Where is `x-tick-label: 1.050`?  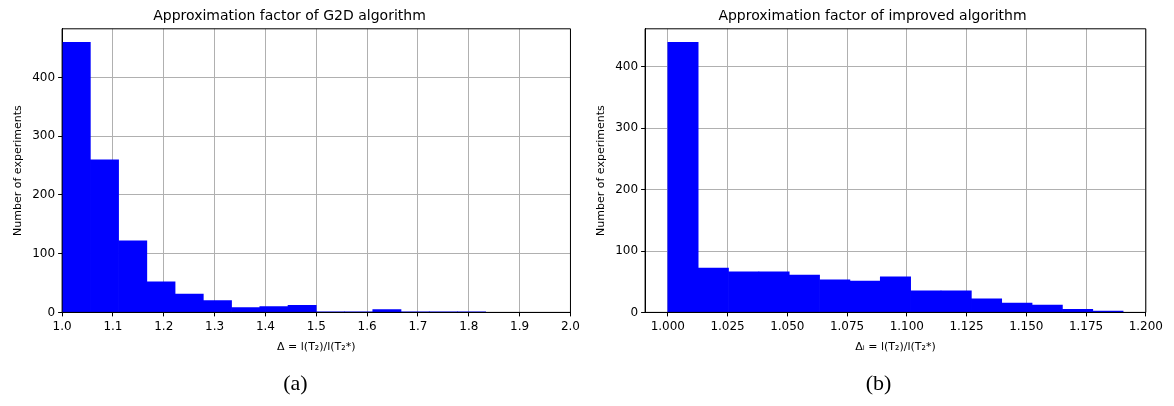
x-tick-label: 1.050 is located at coordinates (787, 325).